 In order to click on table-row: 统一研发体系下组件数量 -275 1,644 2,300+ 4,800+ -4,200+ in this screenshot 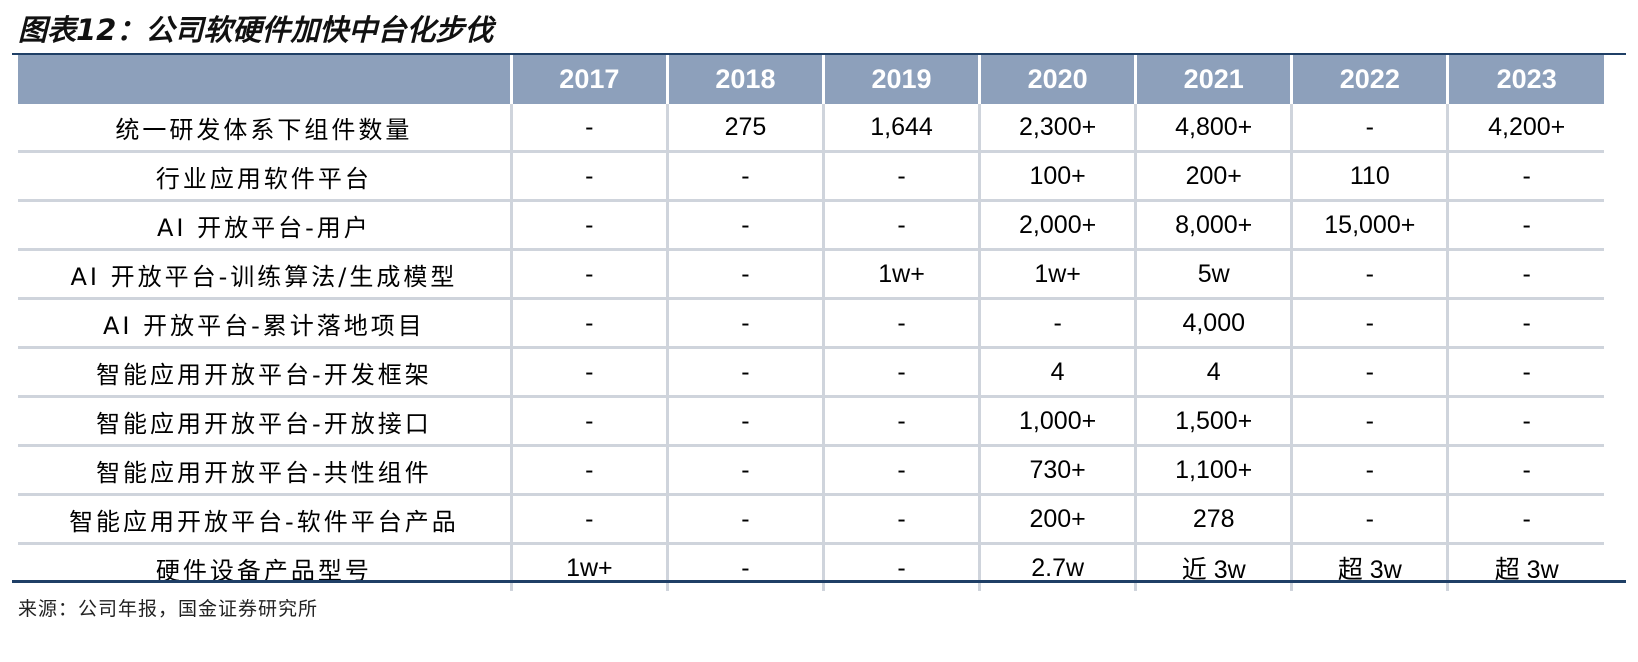, I will do `click(811, 128)`.